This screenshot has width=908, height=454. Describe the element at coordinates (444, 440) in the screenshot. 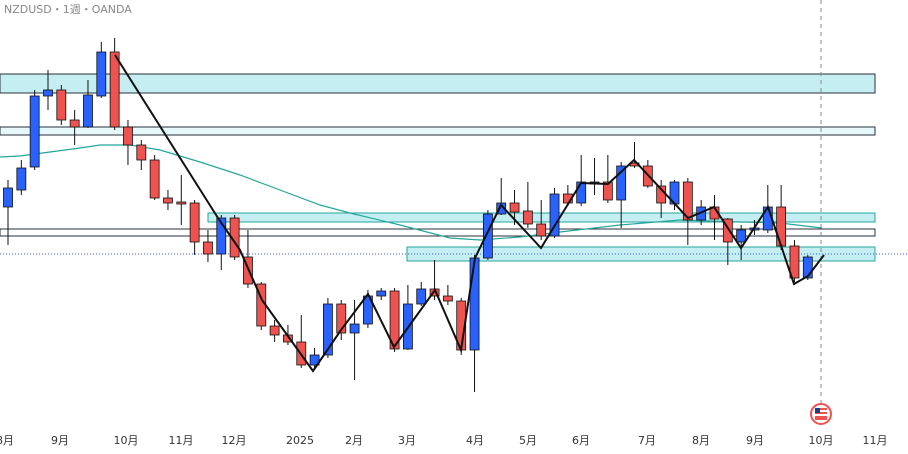

I see `x-axis: 8月 9月 10月 11月 12月 2025 2月 3月 4月 5月 6月 7月 8月 9月 10月 11月` at that location.